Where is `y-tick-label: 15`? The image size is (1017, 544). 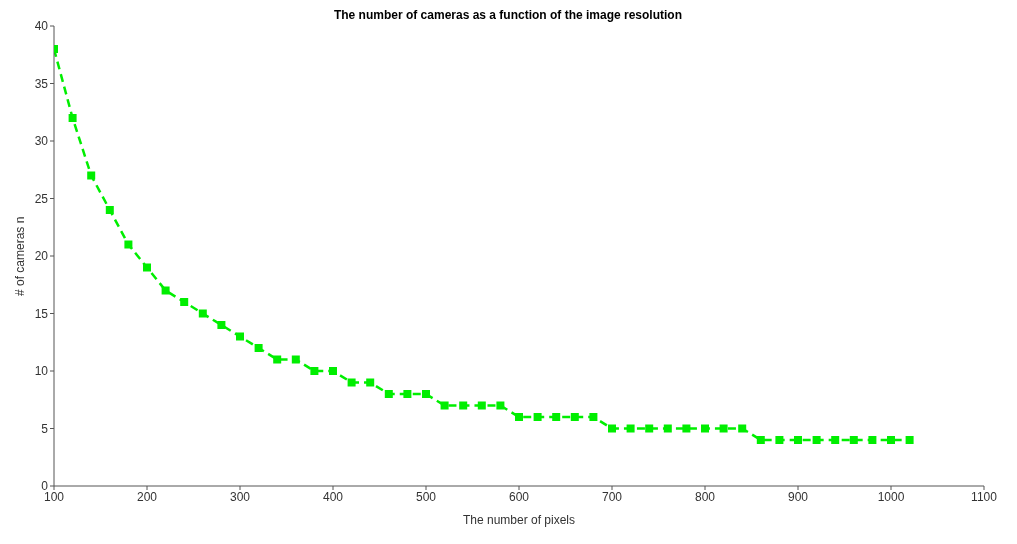 y-tick-label: 15 is located at coordinates (41, 313).